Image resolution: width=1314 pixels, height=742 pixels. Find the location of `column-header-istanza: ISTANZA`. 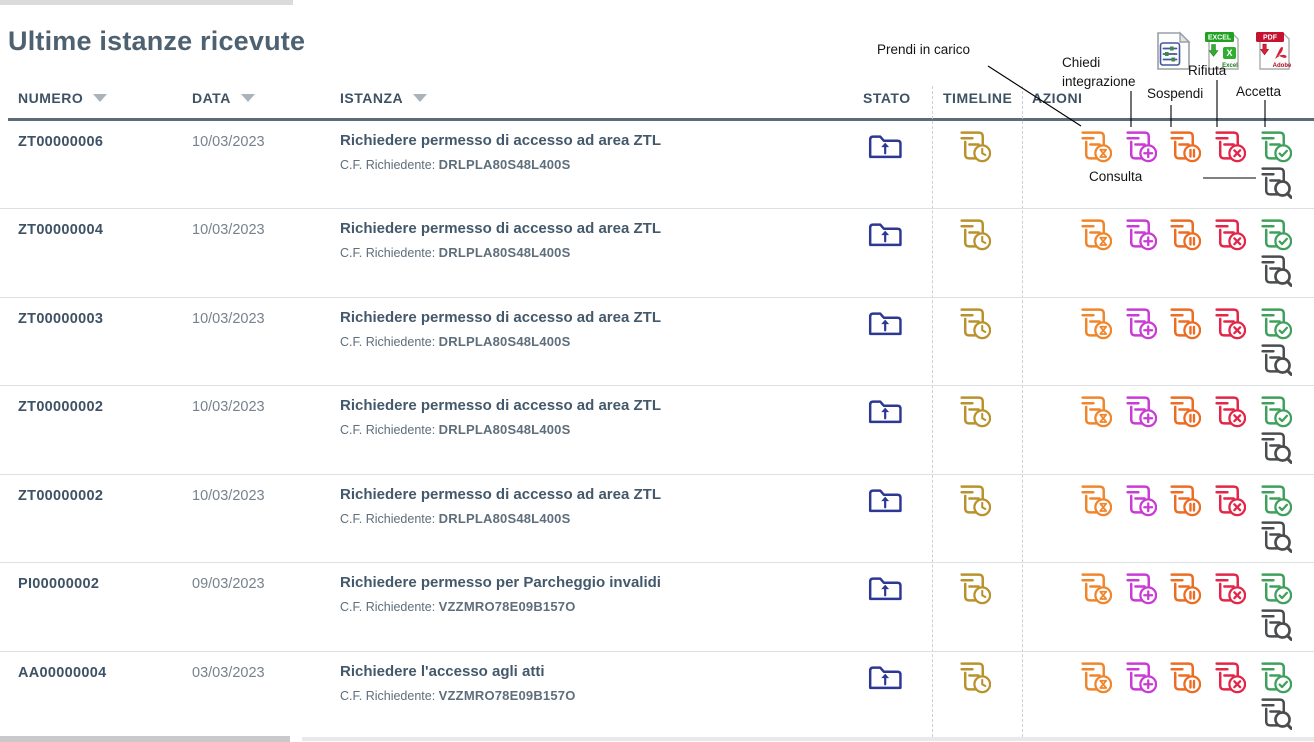

column-header-istanza: ISTANZA is located at coordinates (384, 98).